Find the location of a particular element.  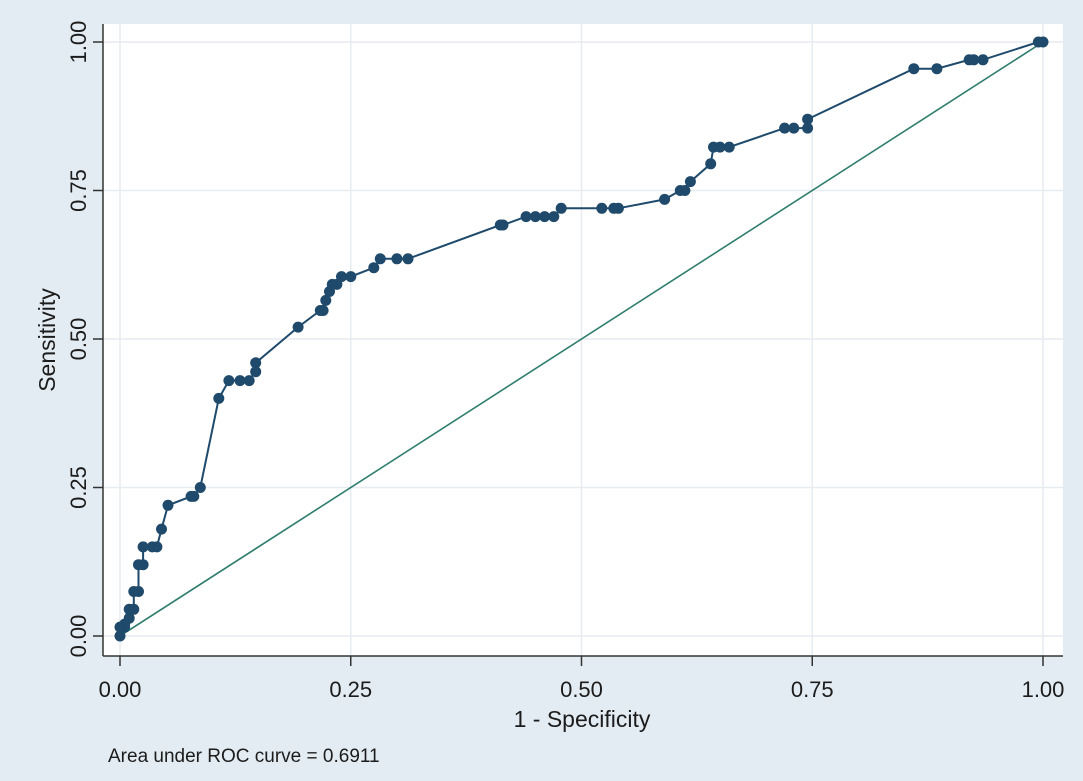

y-tick-label: 0.00 is located at coordinates (78, 636).